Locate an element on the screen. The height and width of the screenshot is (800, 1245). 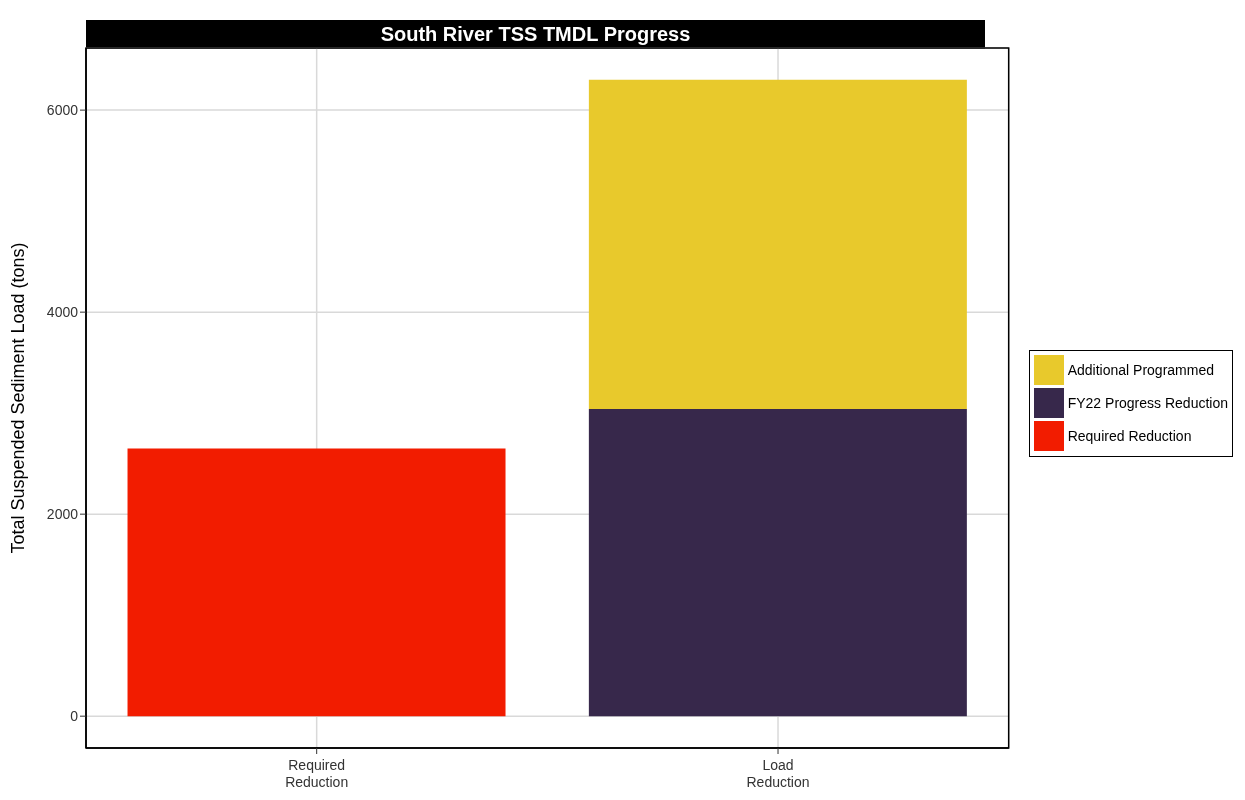
y-tick-label: 2000 is located at coordinates (62, 514).